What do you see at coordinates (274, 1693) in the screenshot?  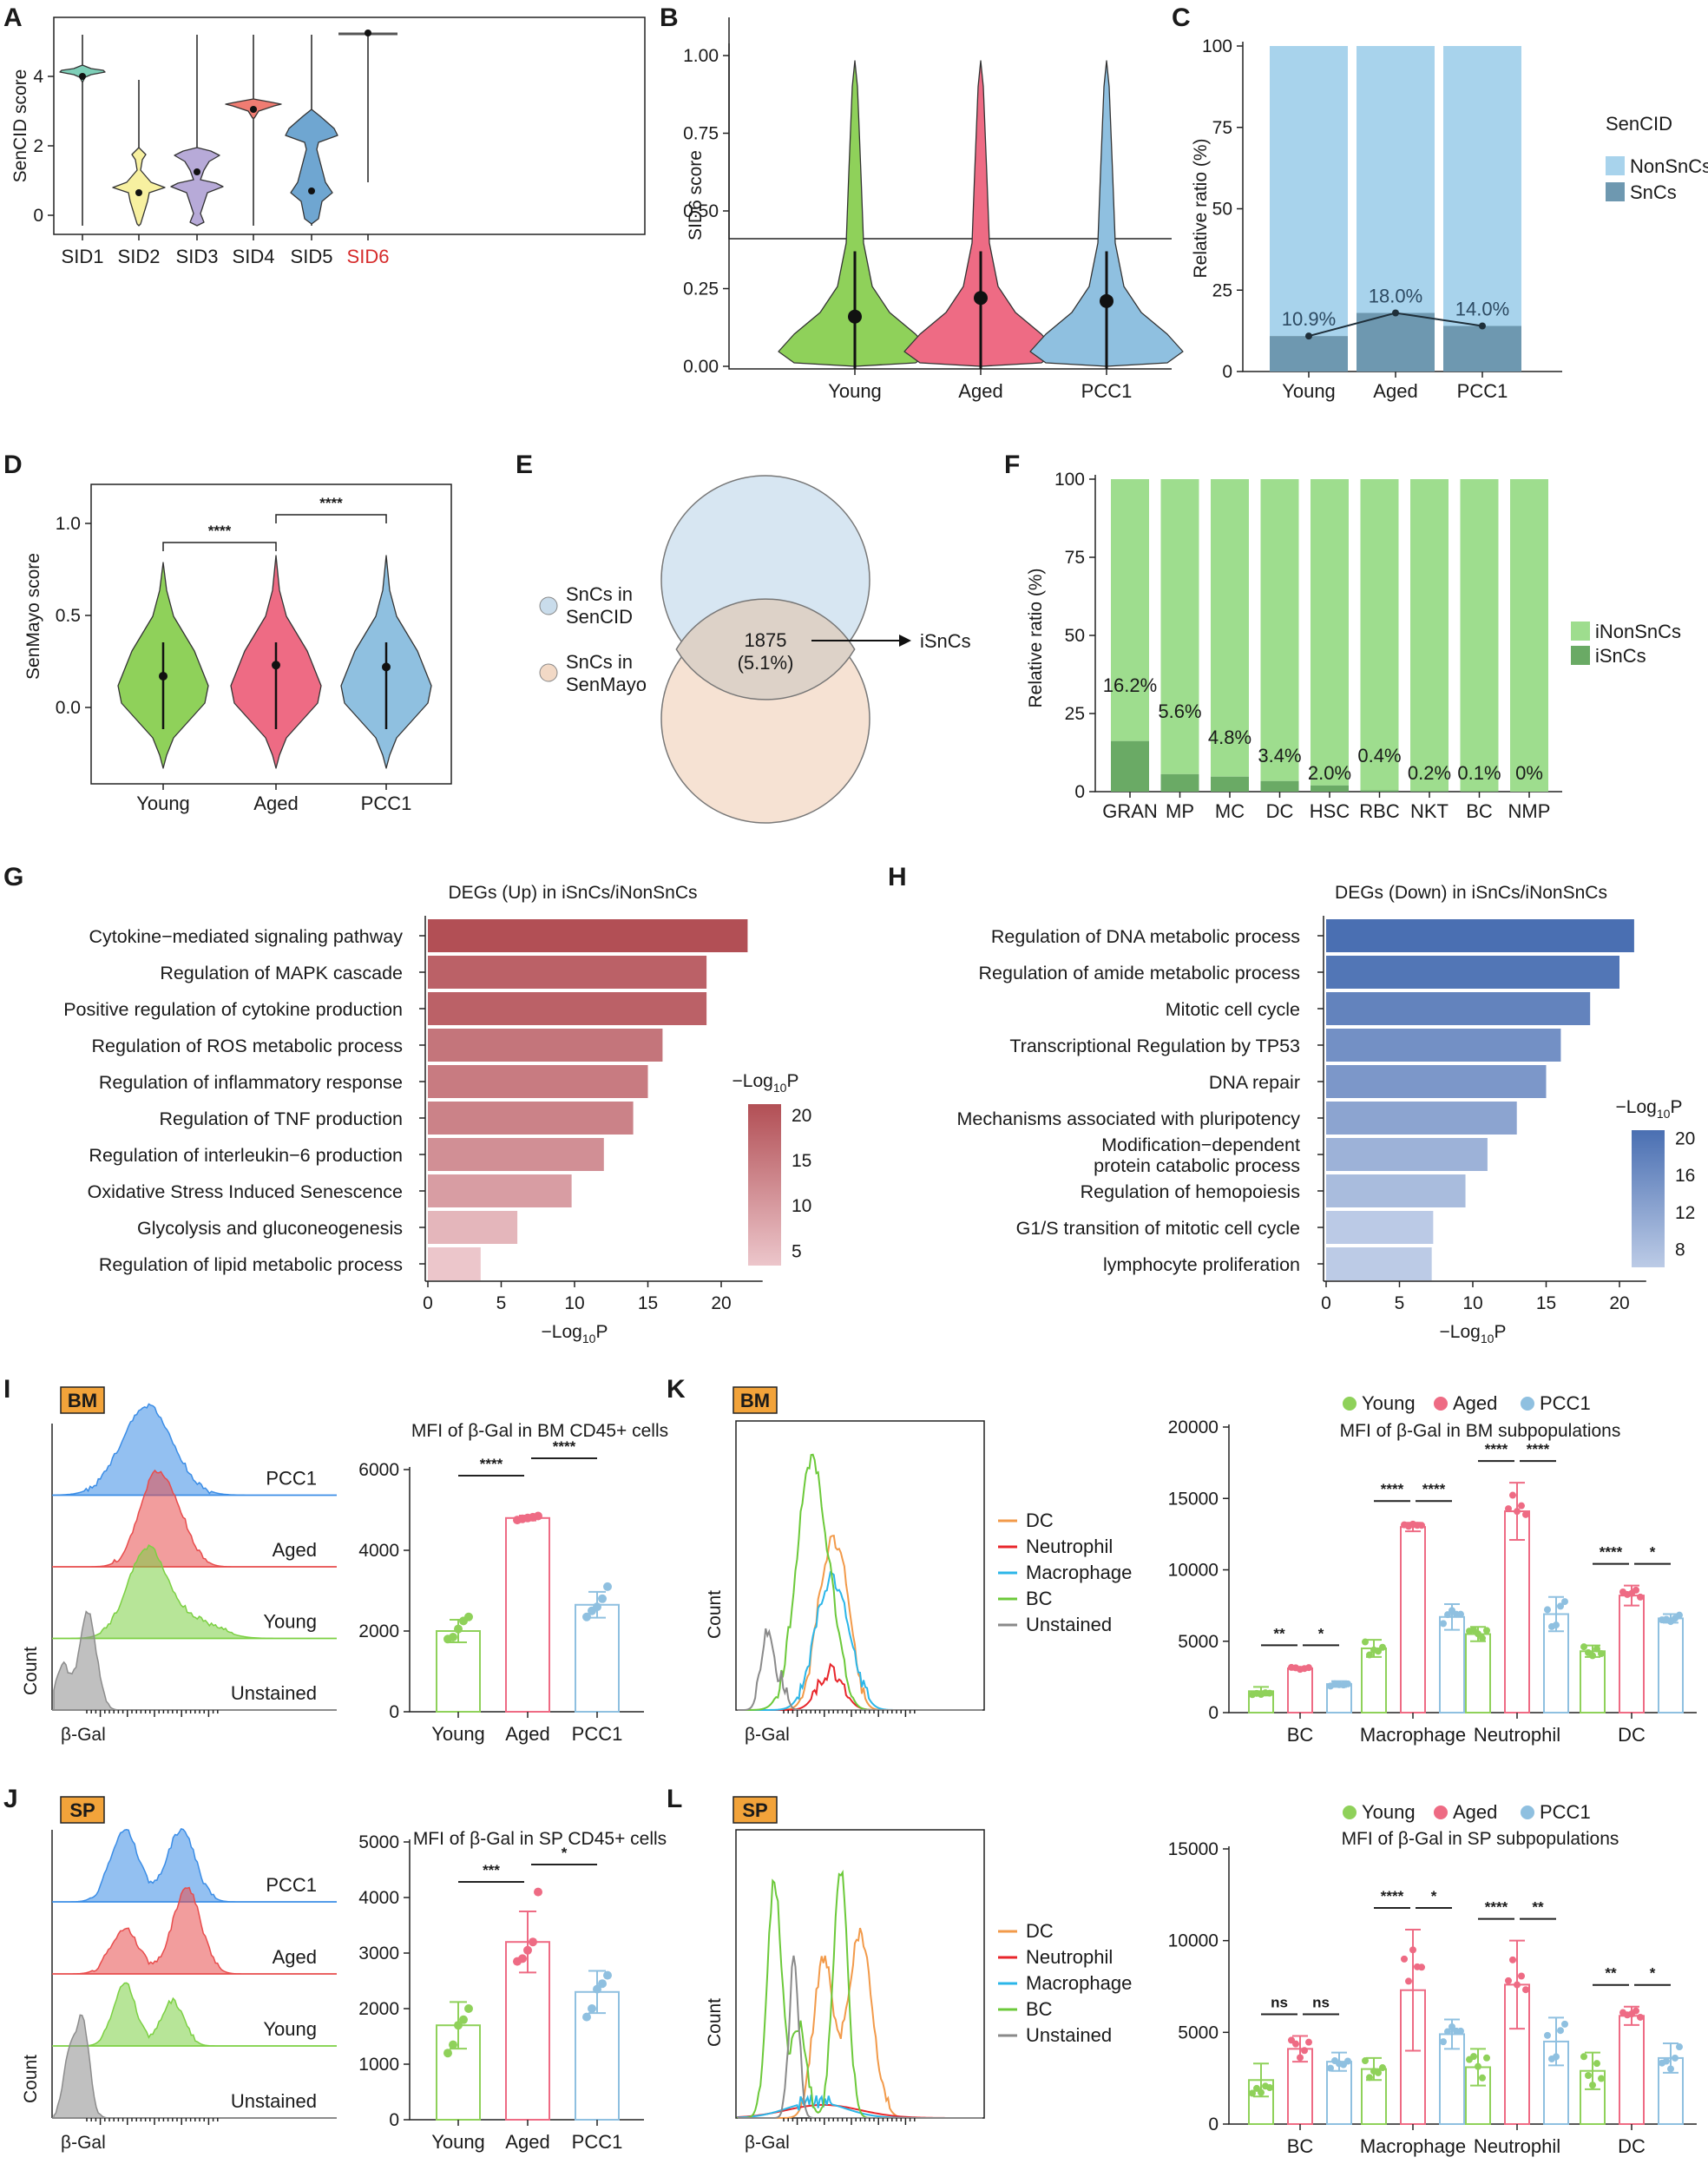 I see `panel-i-hist-label: Unstained` at bounding box center [274, 1693].